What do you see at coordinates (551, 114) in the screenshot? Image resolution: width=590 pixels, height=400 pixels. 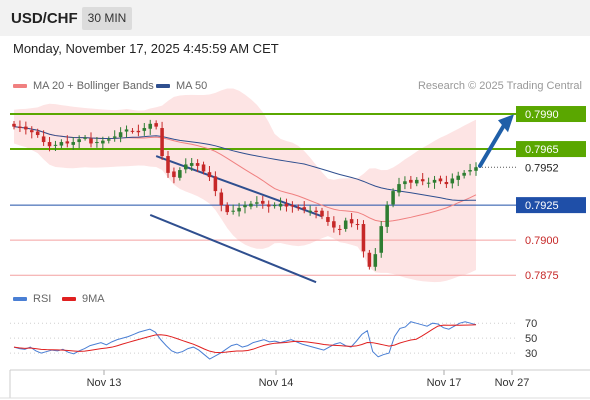 I see `level-box-0.7990` at bounding box center [551, 114].